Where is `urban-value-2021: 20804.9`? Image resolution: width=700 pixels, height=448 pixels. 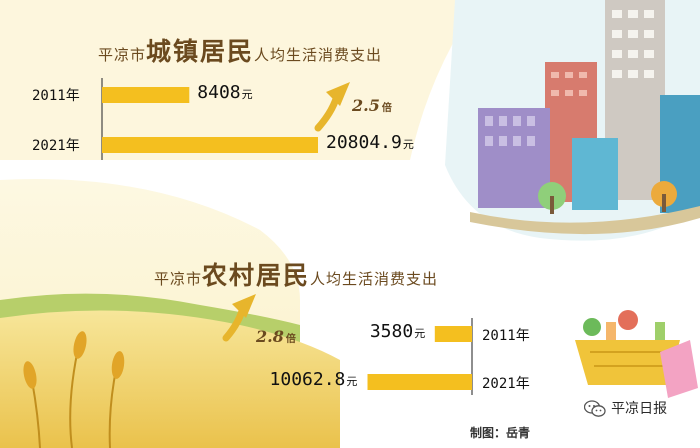
urban-value-2021: 20804.9 is located at coordinates (364, 142).